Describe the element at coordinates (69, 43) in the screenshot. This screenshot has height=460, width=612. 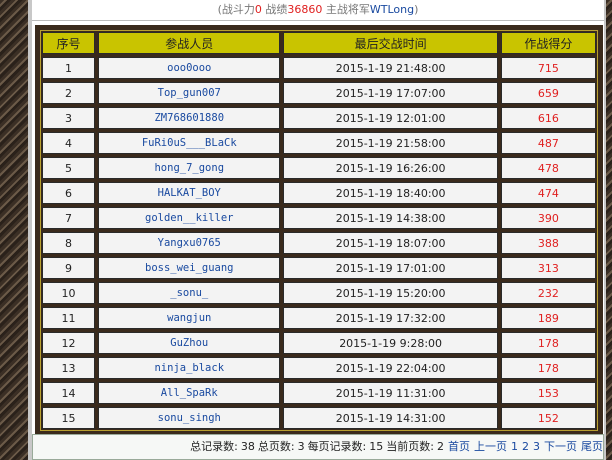
I see `column-header: 序号` at that location.